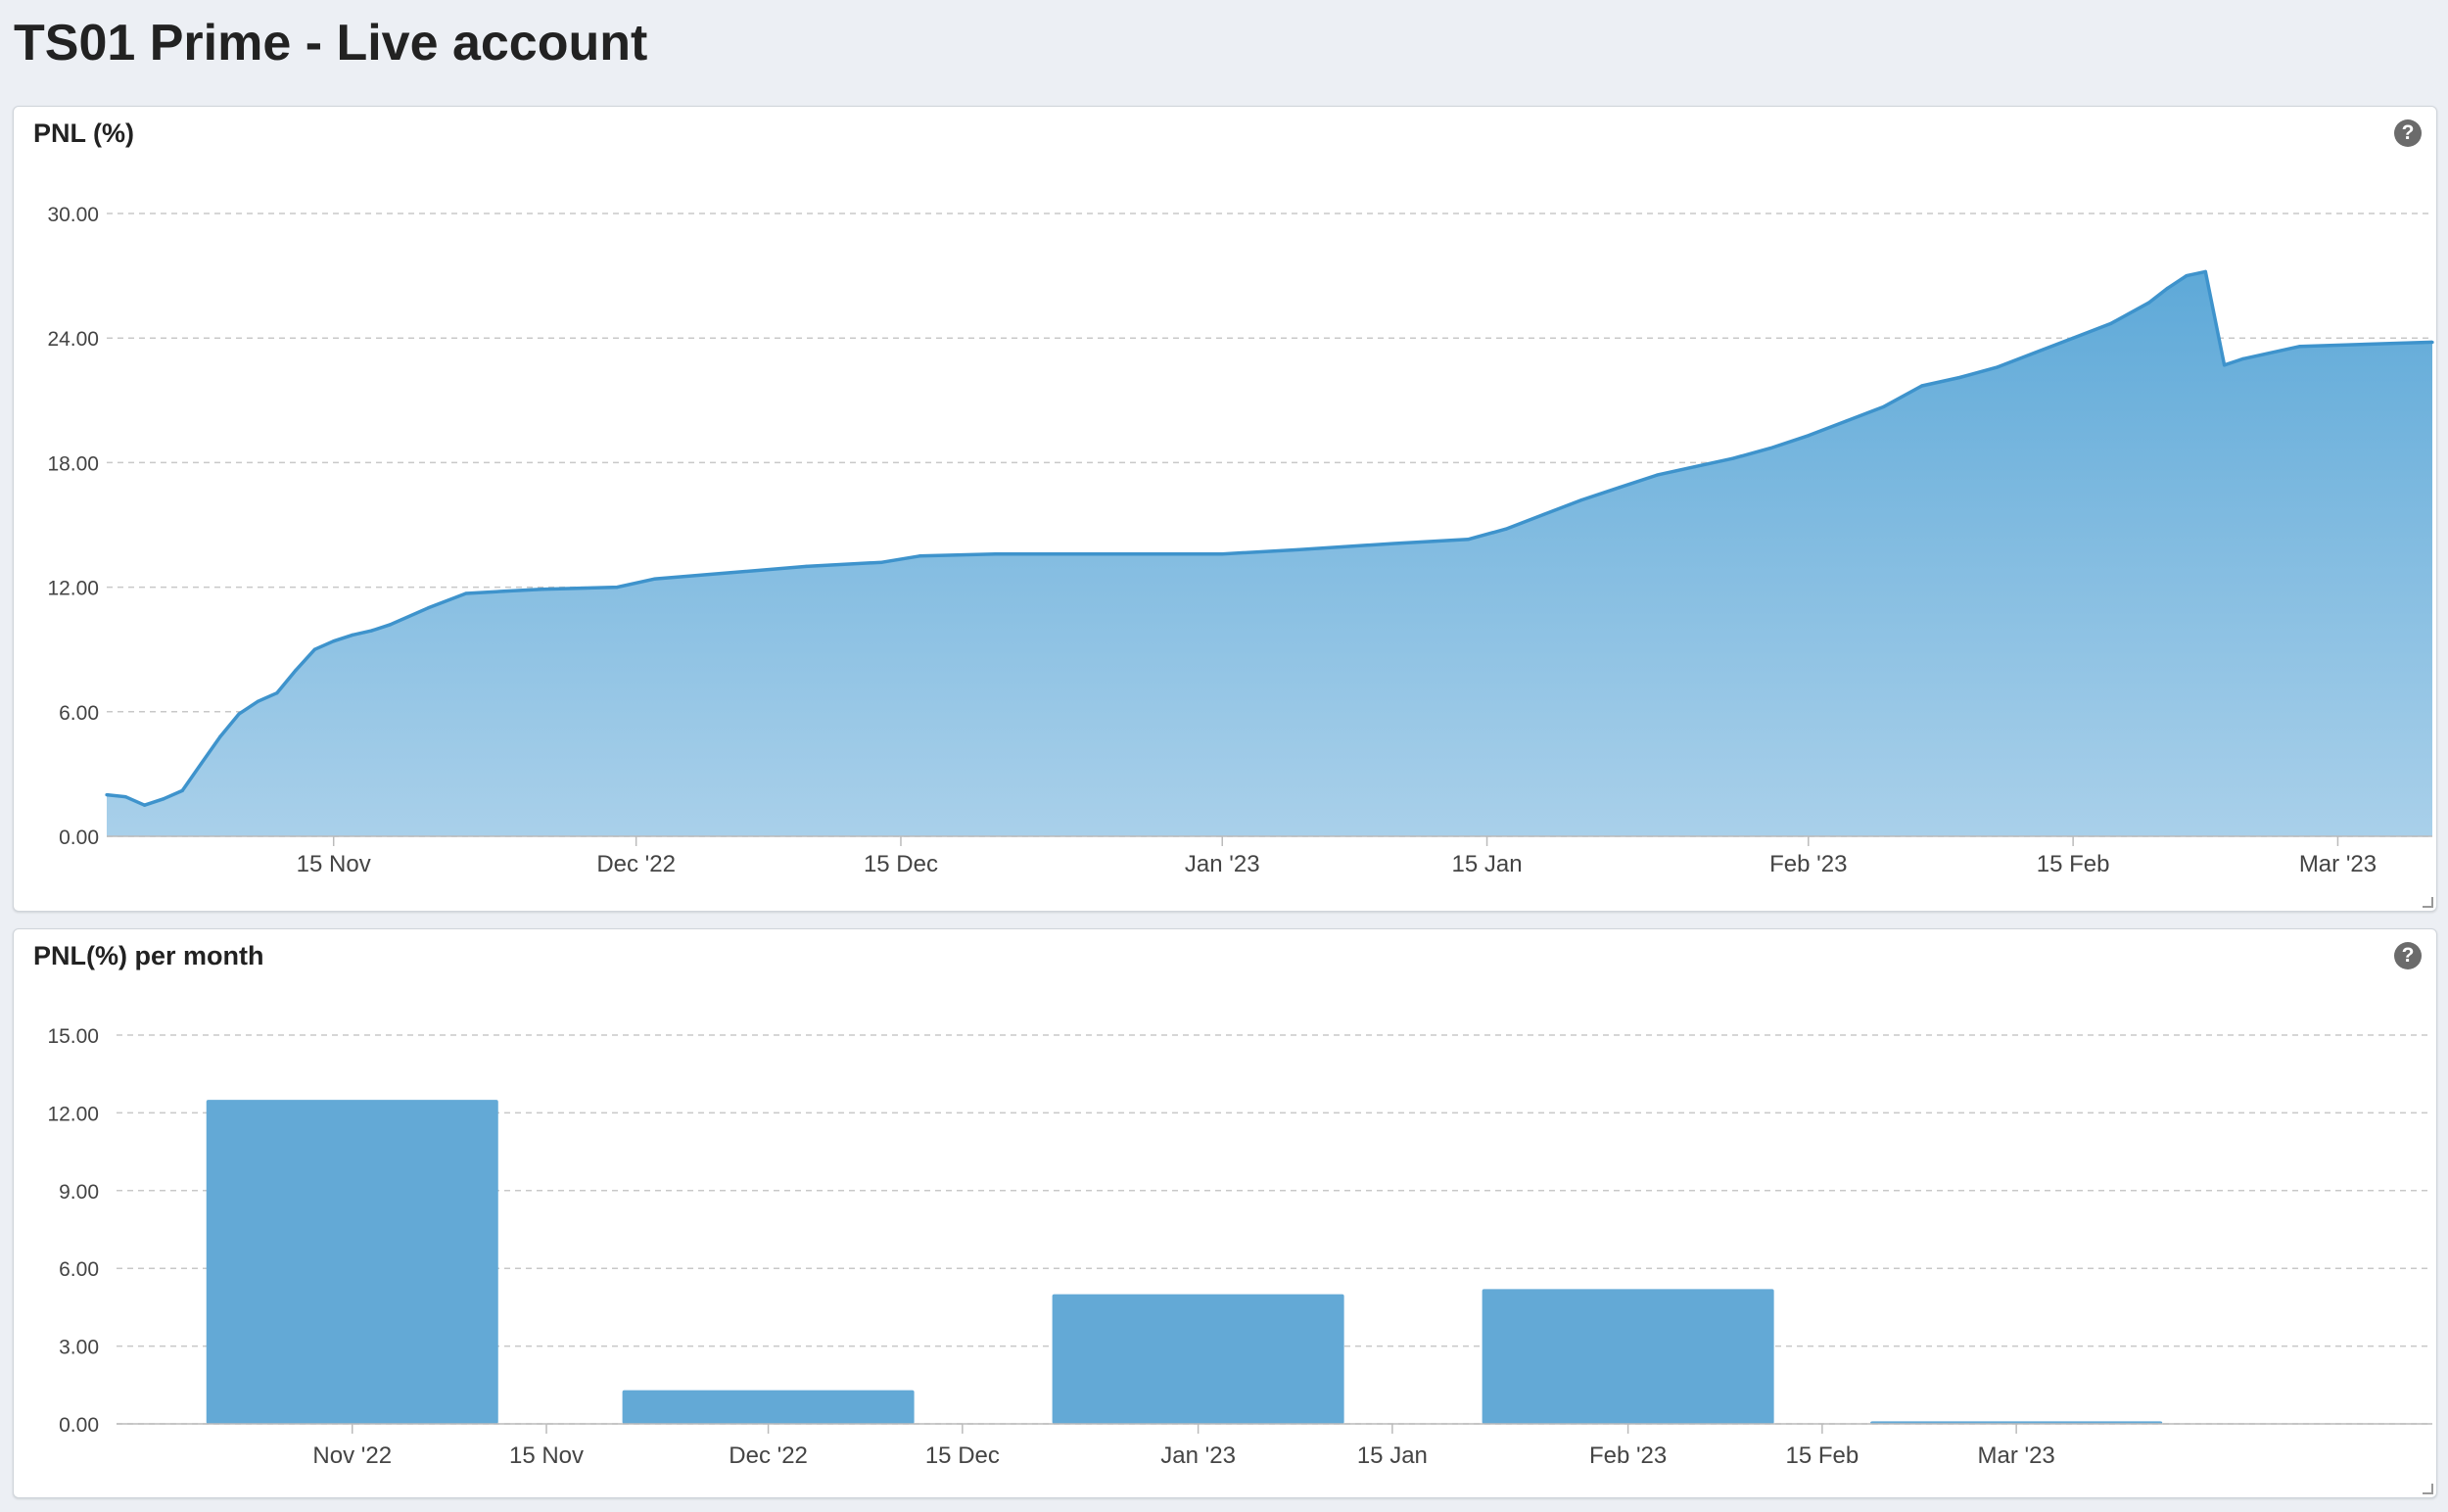 The height and width of the screenshot is (1512, 2448). What do you see at coordinates (79, 1192) in the screenshot?
I see `y-tick-label: 9.00` at bounding box center [79, 1192].